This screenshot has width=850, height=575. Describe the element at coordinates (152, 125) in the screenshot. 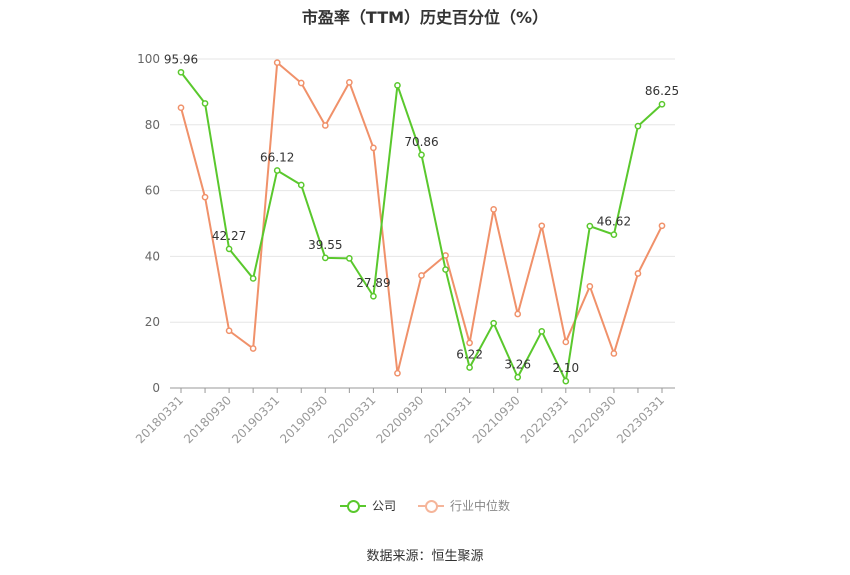

I see `y-tick-label: 80` at that location.